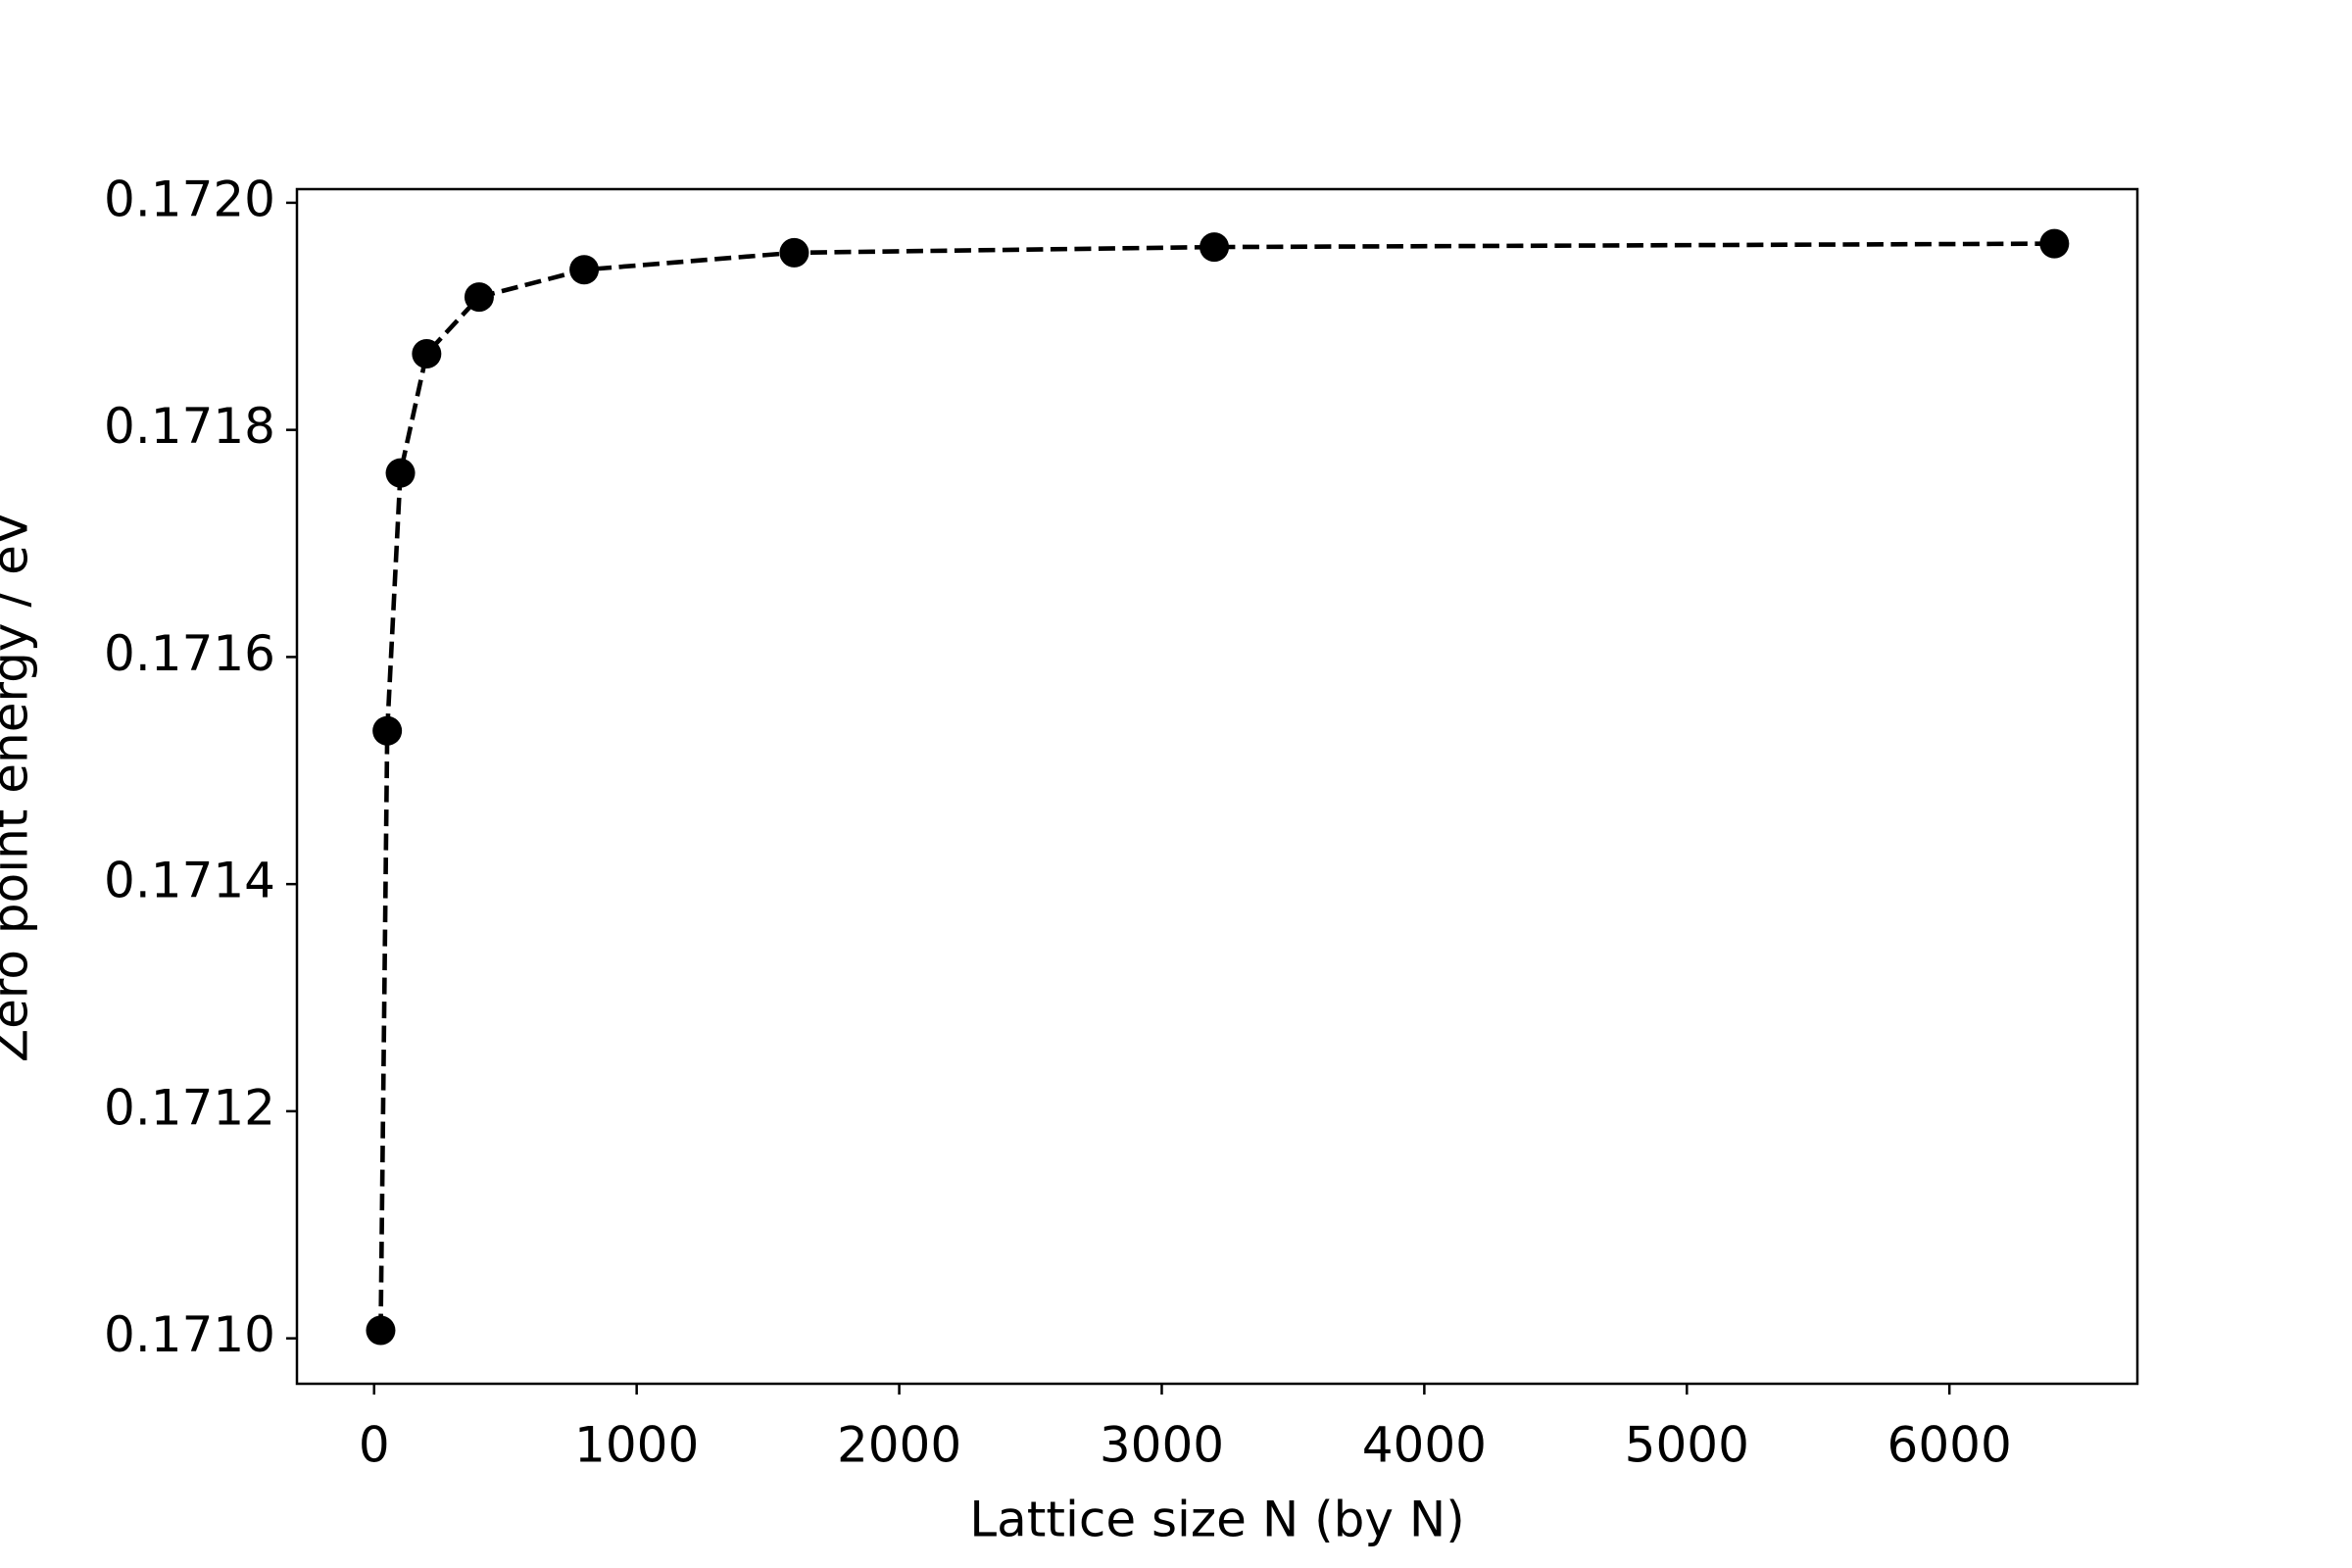  I want to click on x-tick-label: 1000, so click(636, 1445).